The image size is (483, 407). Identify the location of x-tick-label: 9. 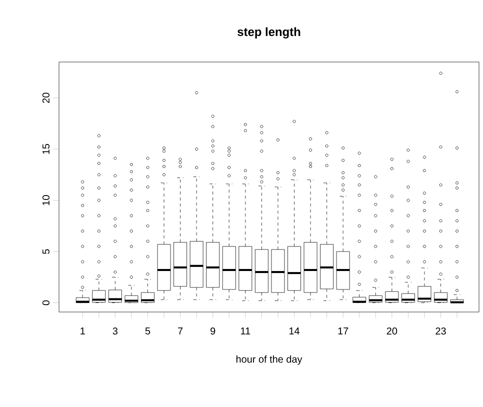
(213, 331).